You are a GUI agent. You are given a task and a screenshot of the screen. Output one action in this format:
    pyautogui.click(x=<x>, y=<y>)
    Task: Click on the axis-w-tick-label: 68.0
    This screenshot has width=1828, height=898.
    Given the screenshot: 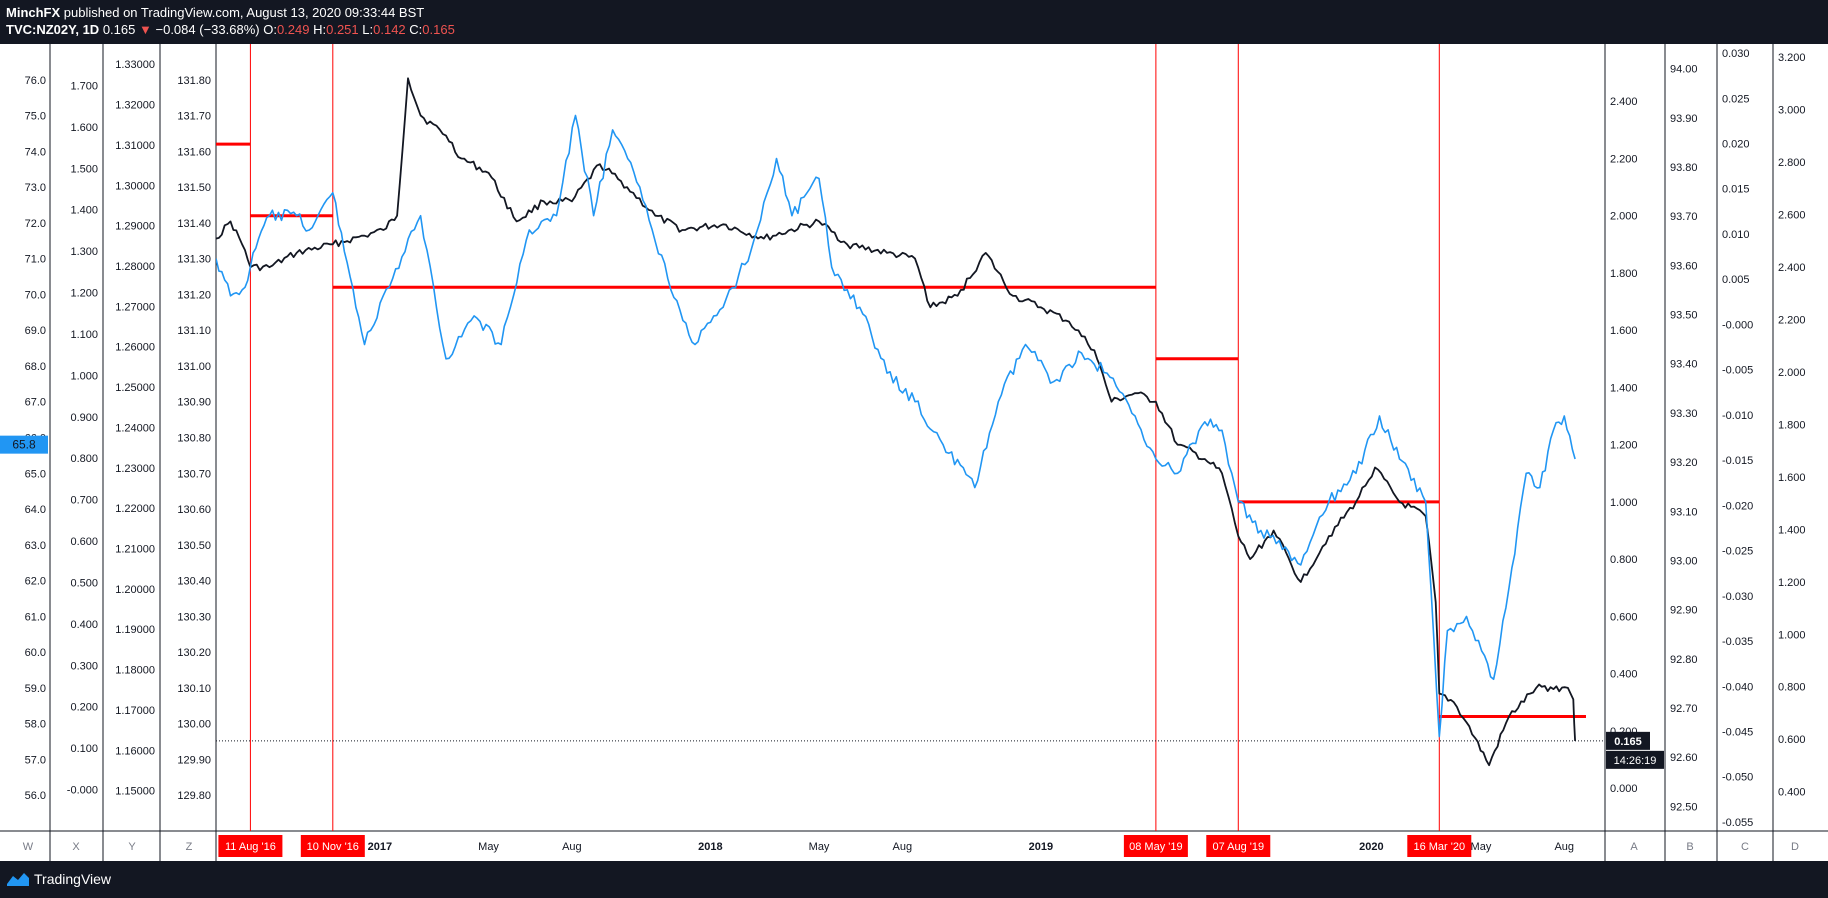 What is the action you would take?
    pyautogui.click(x=35, y=367)
    